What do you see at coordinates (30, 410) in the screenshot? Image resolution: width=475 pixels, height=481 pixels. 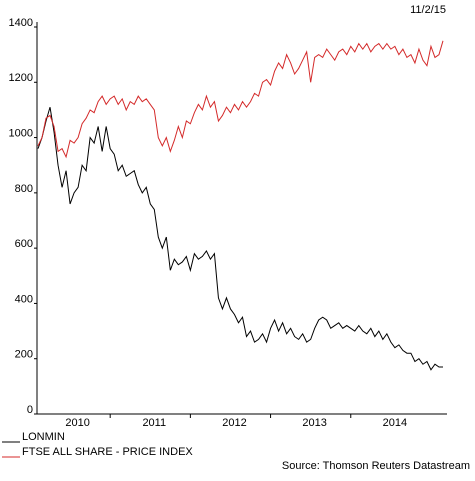 I see `y-tick-label: 0` at bounding box center [30, 410].